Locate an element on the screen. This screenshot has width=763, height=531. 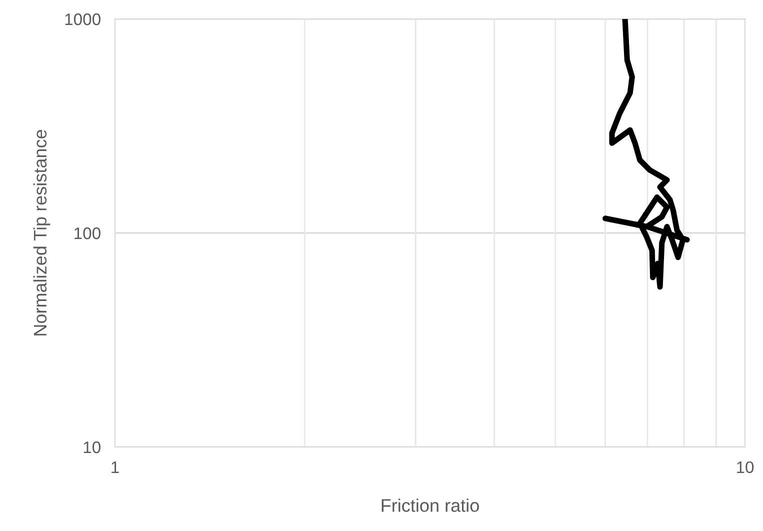
y-axis-title: Normalized Tip resistance is located at coordinates (41, 233).